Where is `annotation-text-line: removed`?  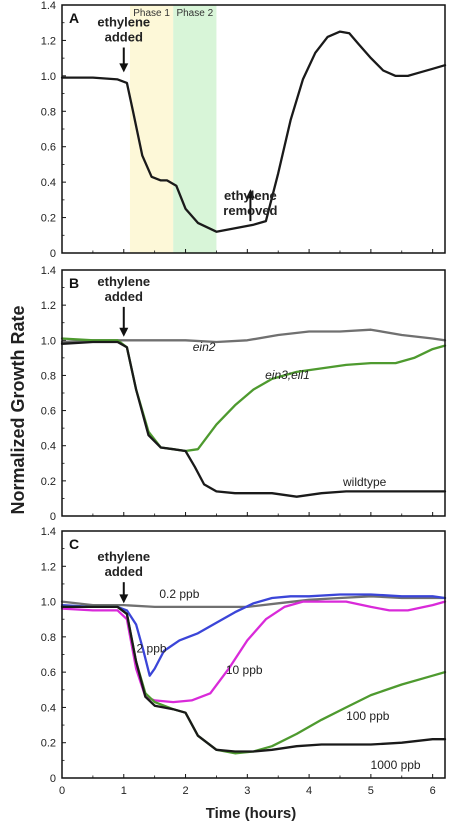 annotation-text-line: removed is located at coordinates (250, 210).